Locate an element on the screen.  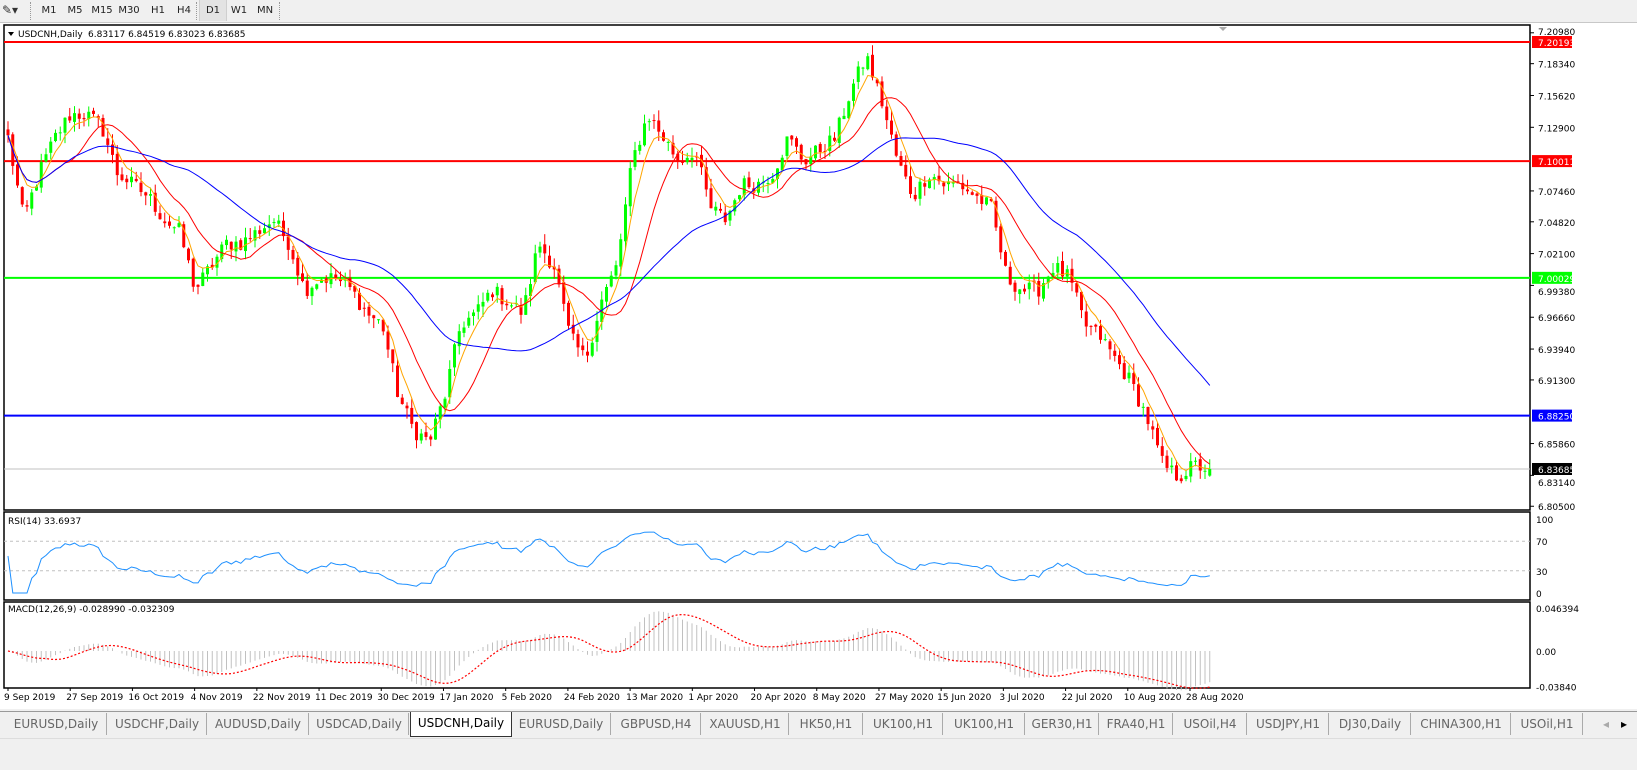
chart-tab: USOil,H1 is located at coordinates (1547, 724).